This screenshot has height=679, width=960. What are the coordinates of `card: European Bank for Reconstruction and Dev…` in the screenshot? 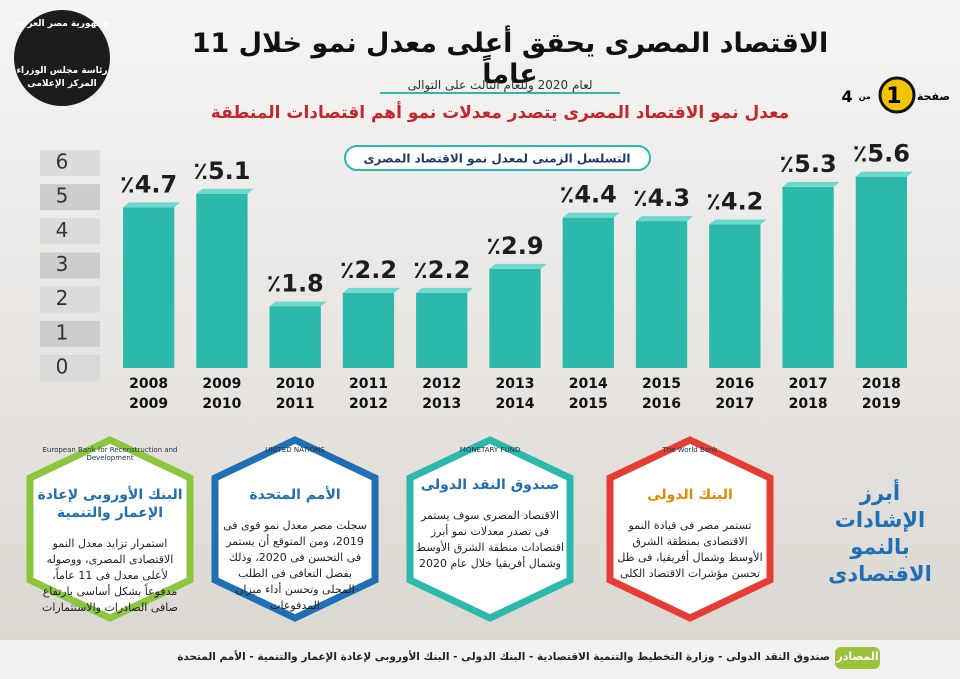 It's located at (110, 530).